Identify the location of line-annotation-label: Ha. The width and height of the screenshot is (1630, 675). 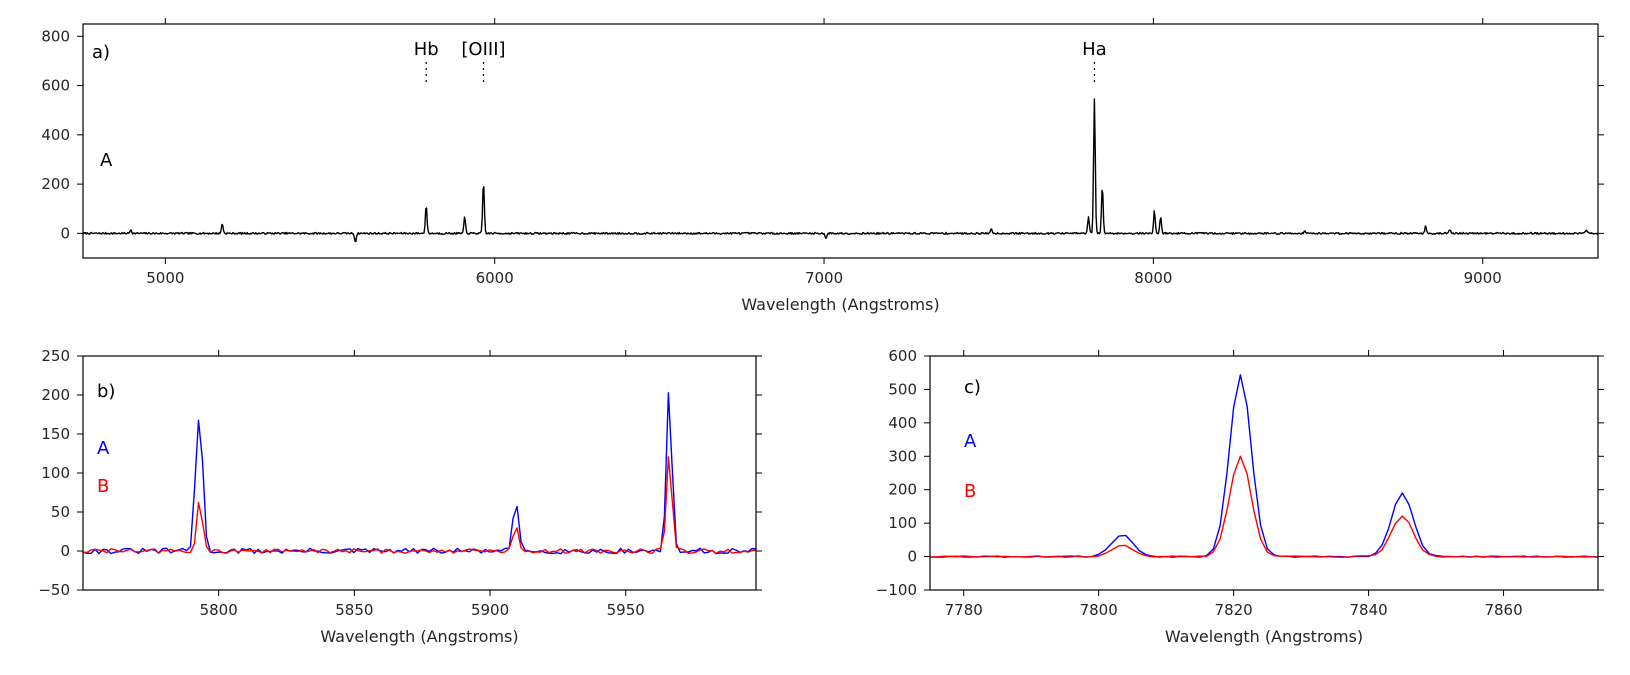
(1094, 49).